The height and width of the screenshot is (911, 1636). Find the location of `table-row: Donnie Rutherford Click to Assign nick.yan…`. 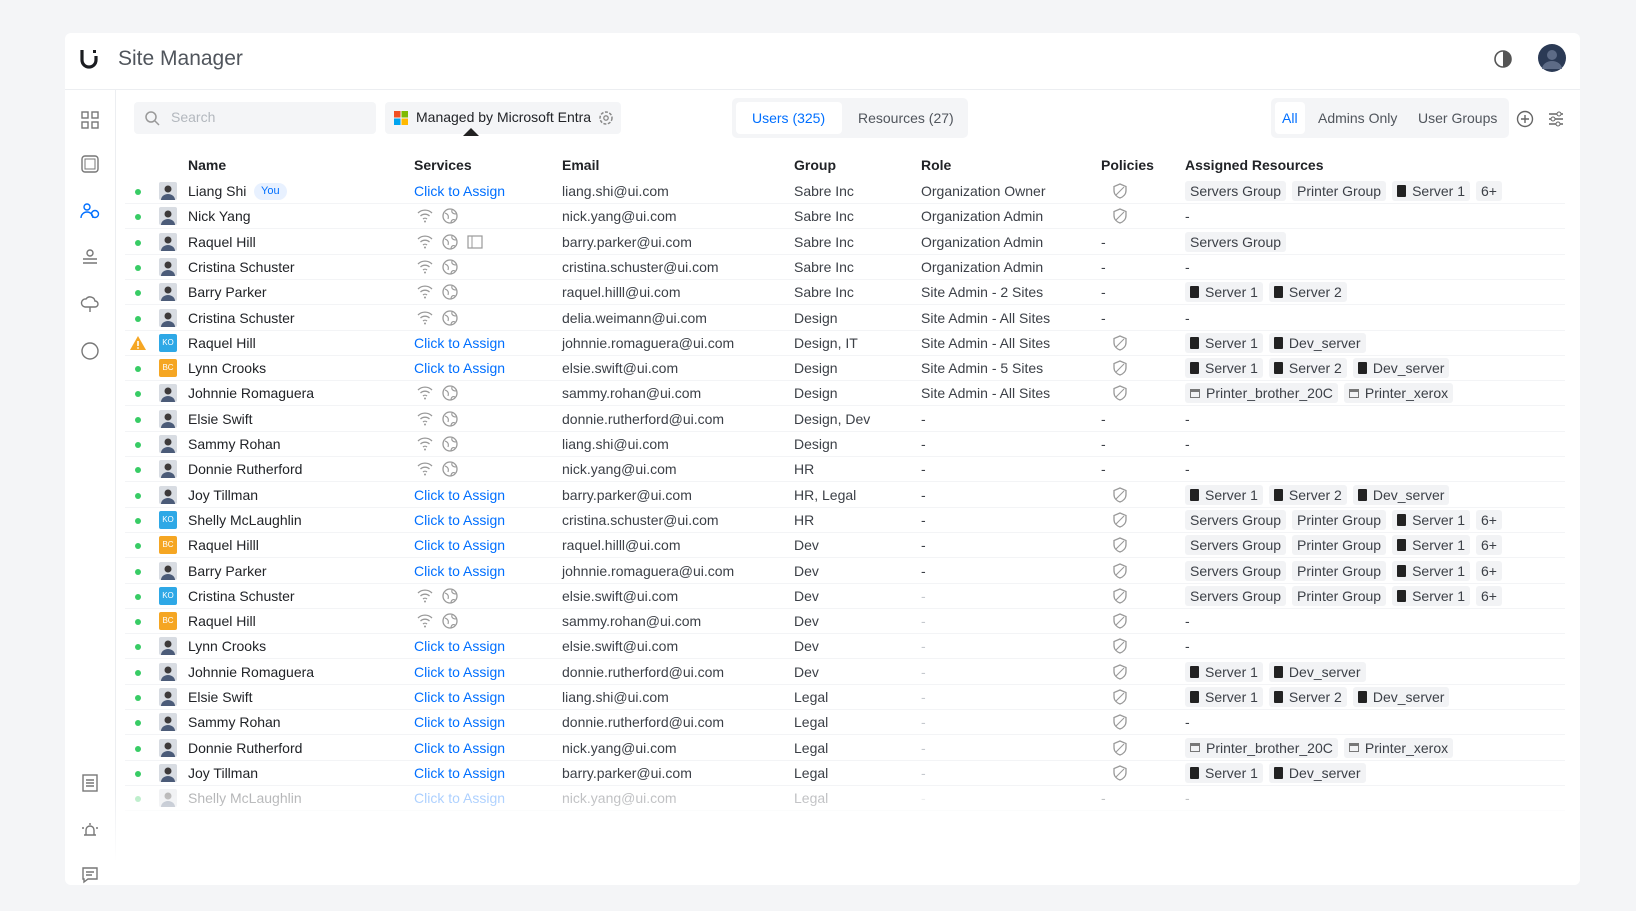

table-row: Donnie Rutherford Click to Assign nick.yan… is located at coordinates (822, 748).